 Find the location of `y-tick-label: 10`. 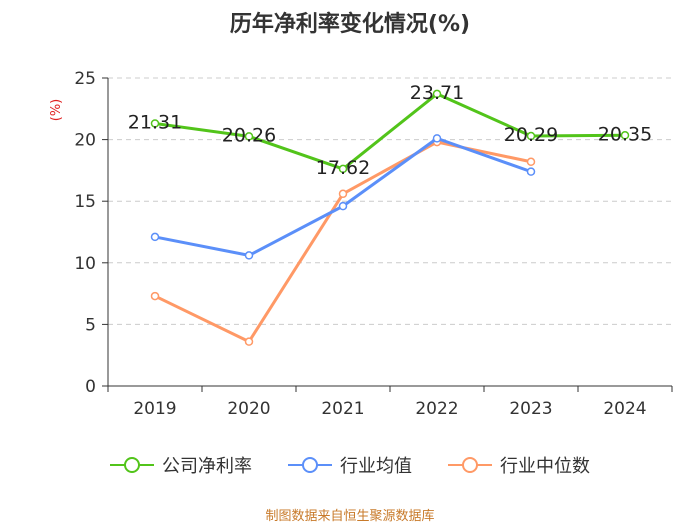

y-tick-label: 10 is located at coordinates (85, 264).